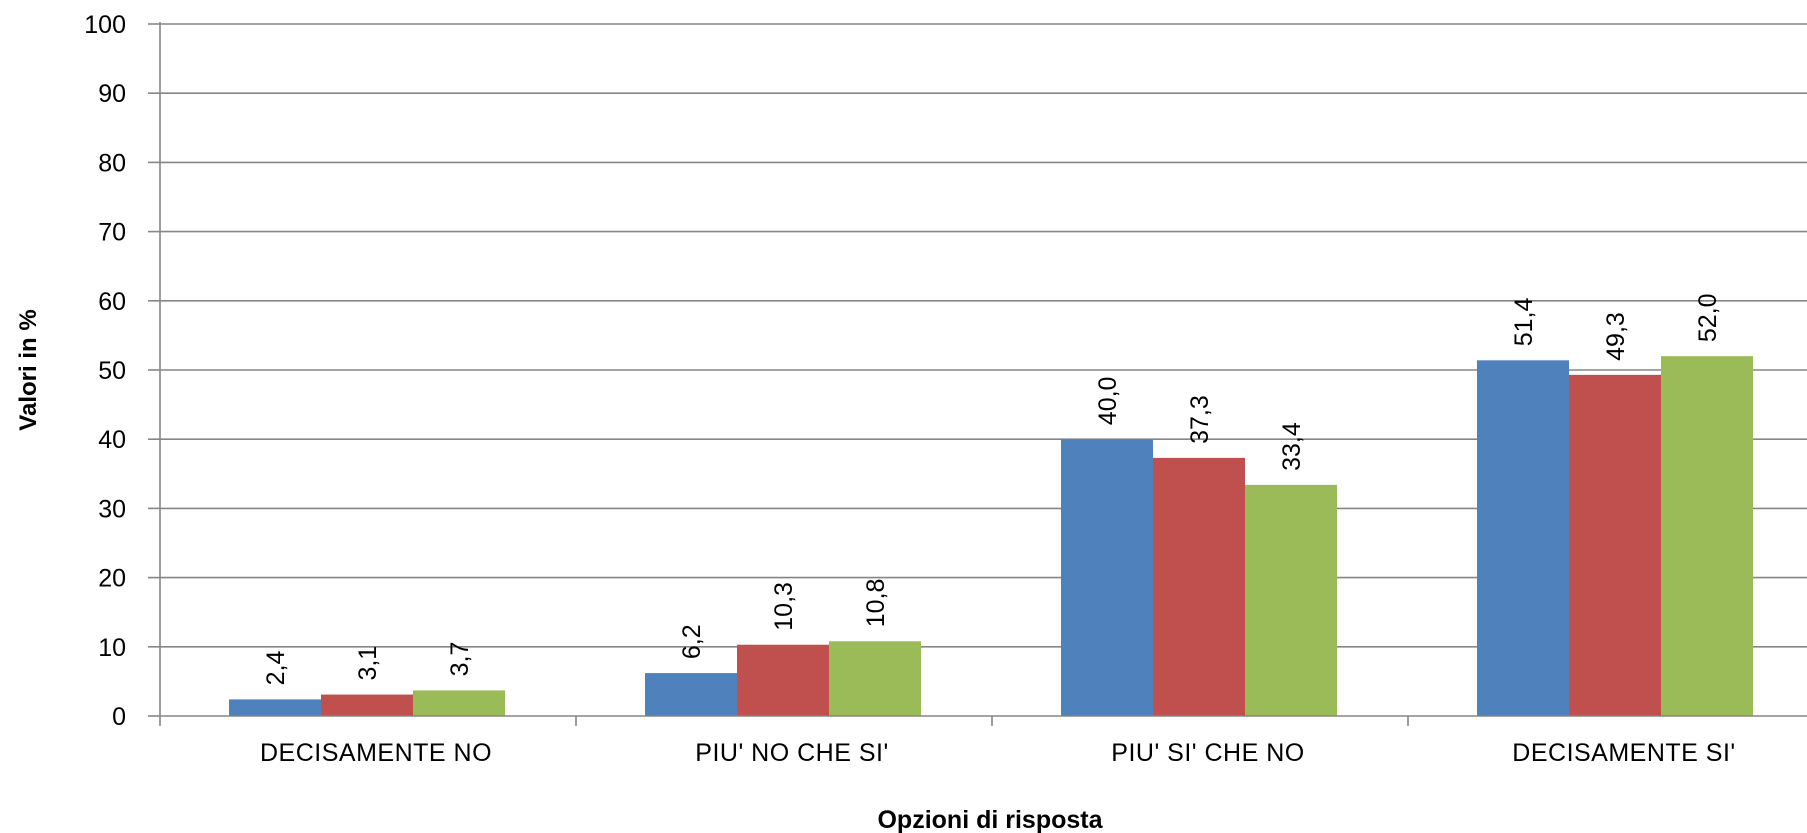 Image resolution: width=1807 pixels, height=833 pixels. What do you see at coordinates (112, 302) in the screenshot?
I see `y-tick-label: 60` at bounding box center [112, 302].